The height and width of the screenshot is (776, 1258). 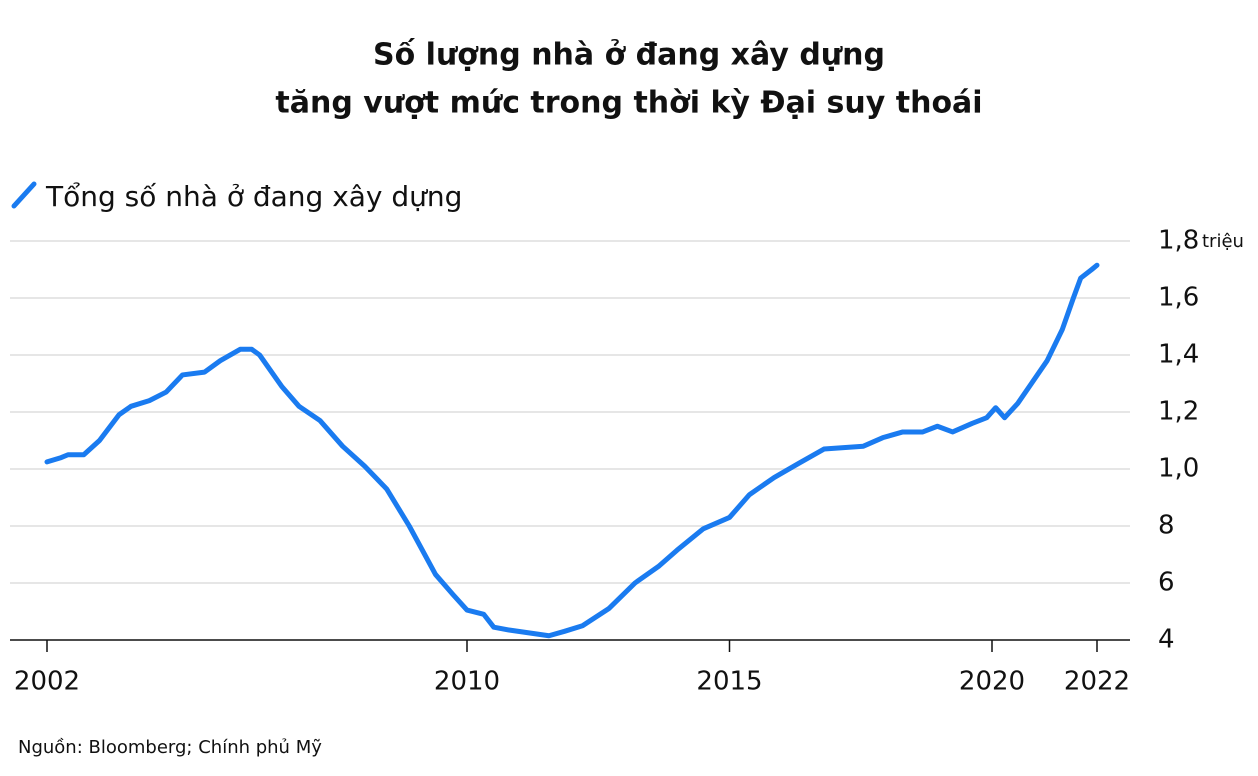 What do you see at coordinates (253, 196) in the screenshot?
I see `legend-label: Tổng số nhà ở đang xây dựng` at bounding box center [253, 196].